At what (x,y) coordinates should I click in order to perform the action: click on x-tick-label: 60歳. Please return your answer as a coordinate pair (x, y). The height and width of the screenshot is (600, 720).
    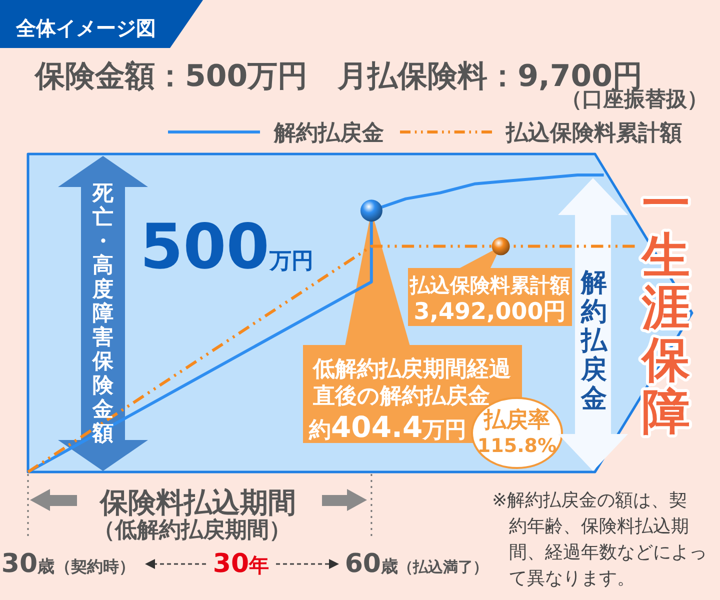
    Looking at the image, I should click on (371, 564).